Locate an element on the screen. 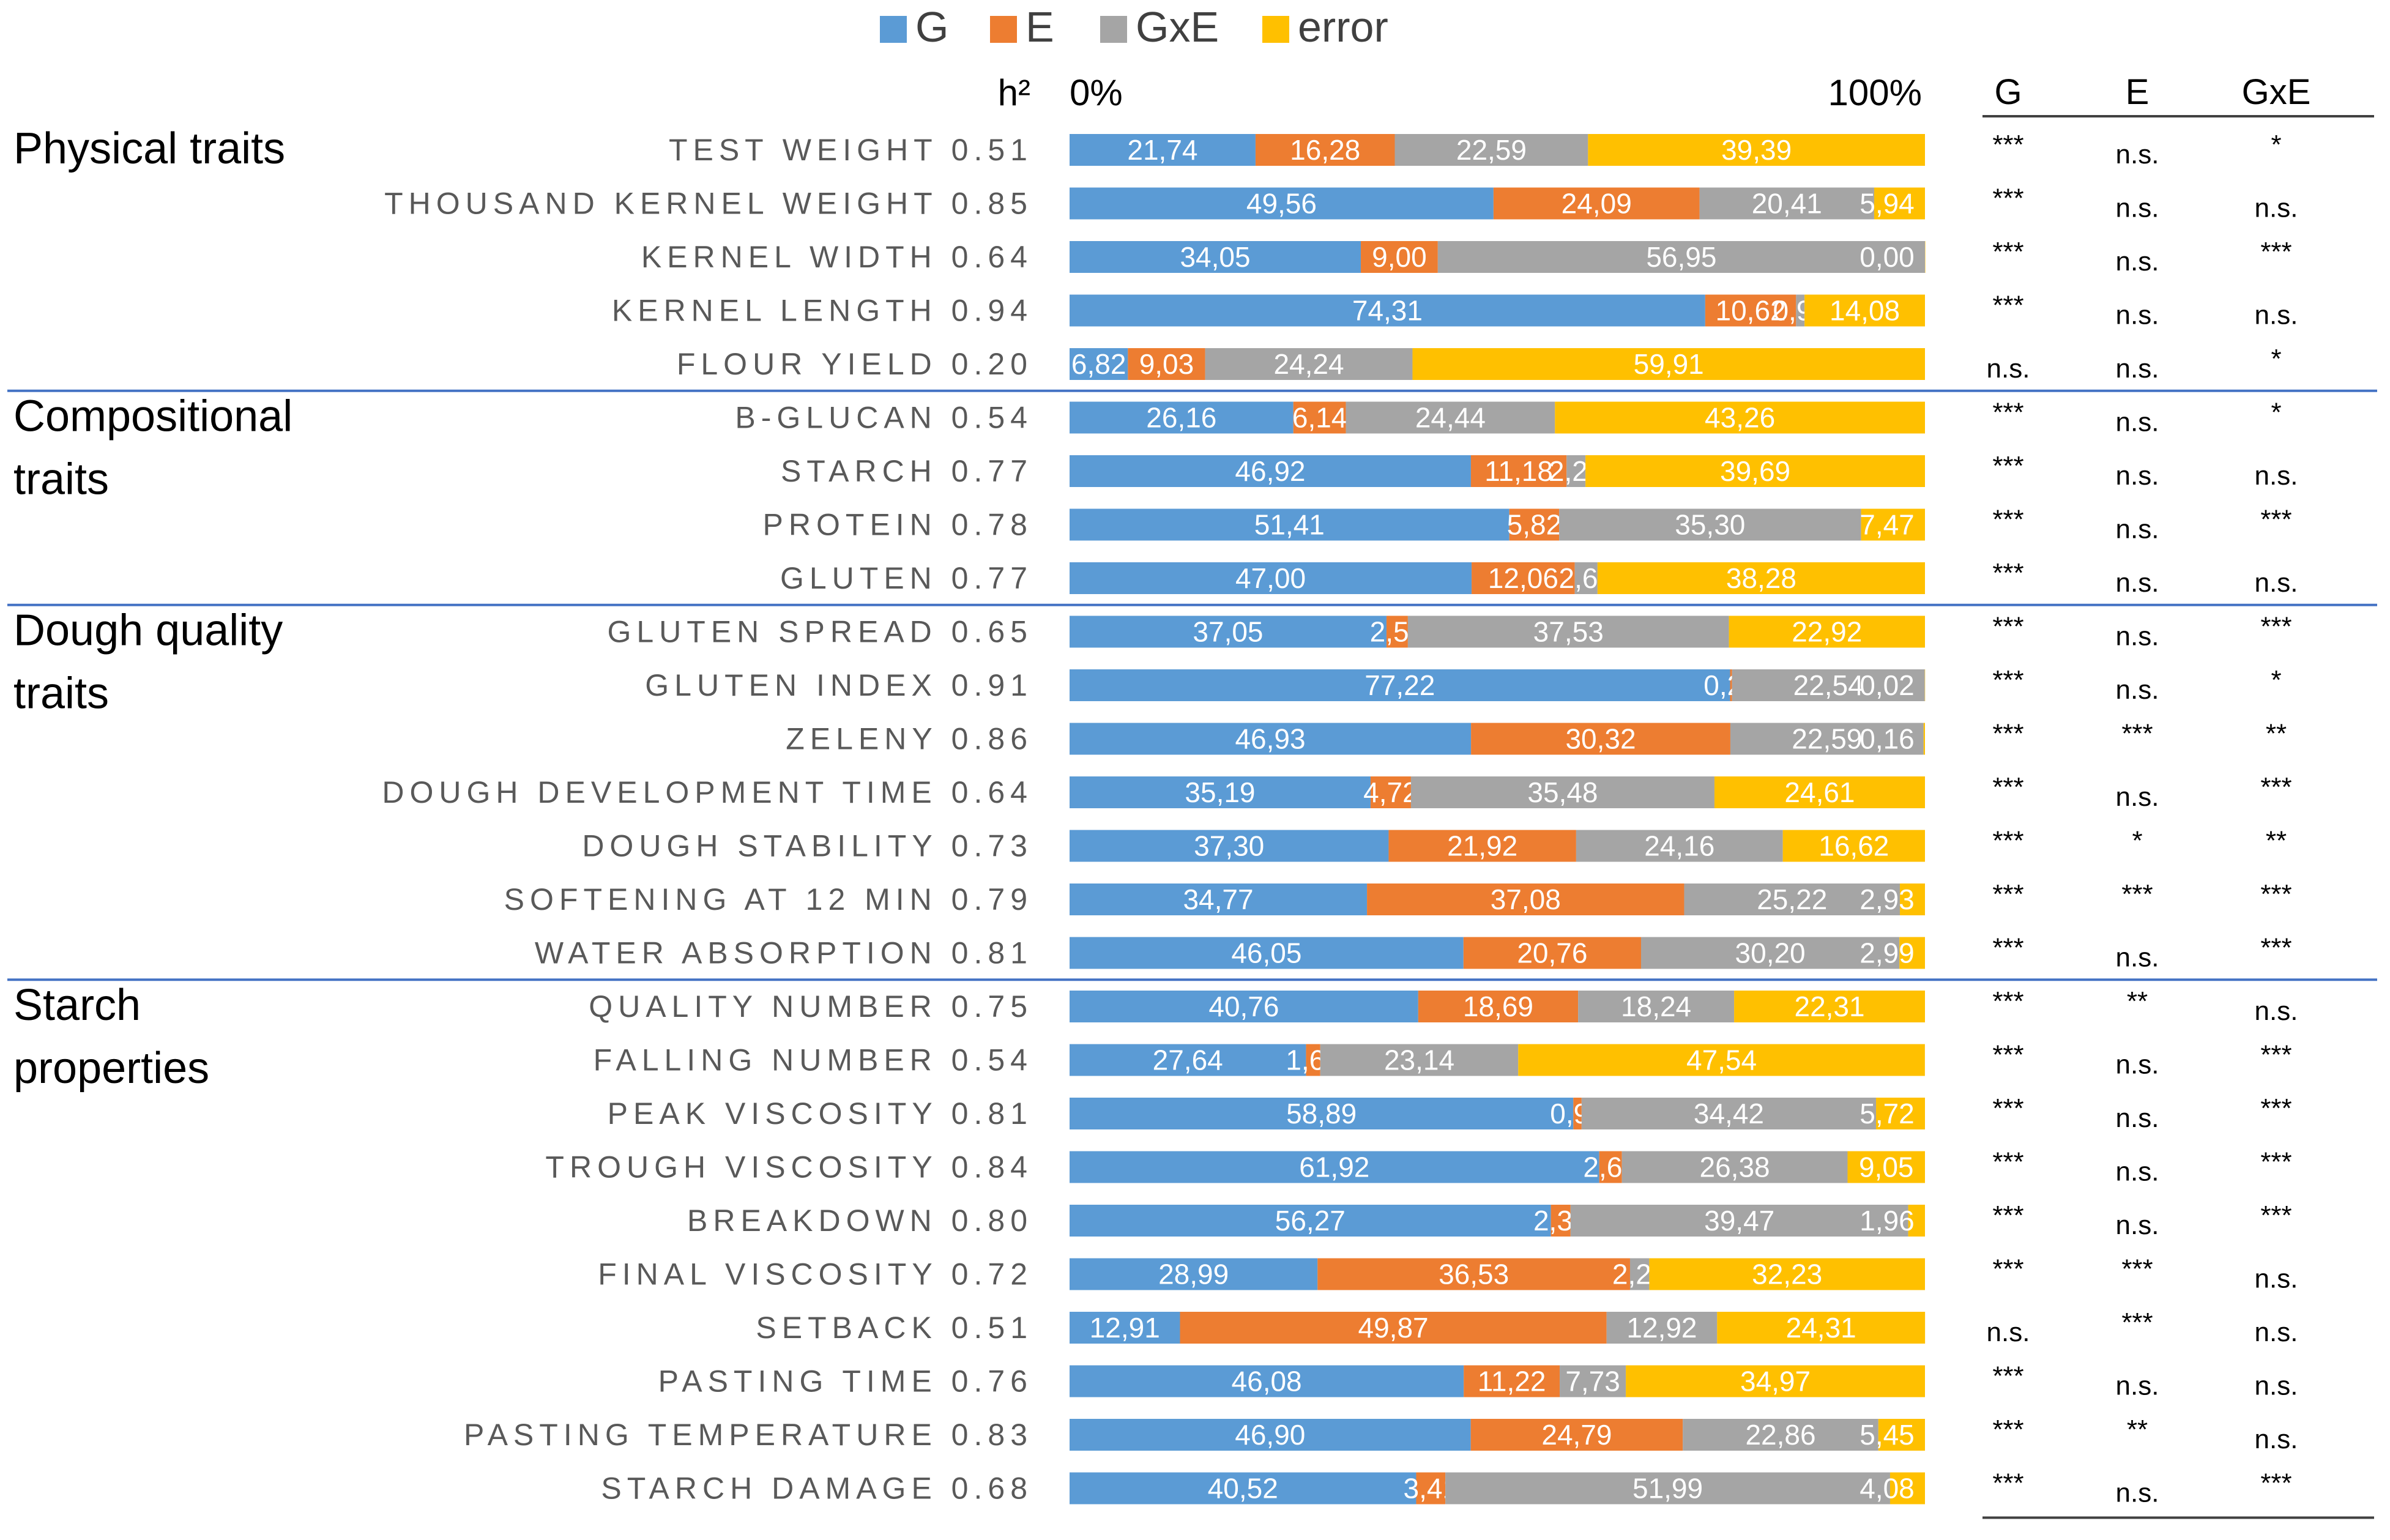  bar-value-label-gxe: 24,16 is located at coordinates (1679, 846).